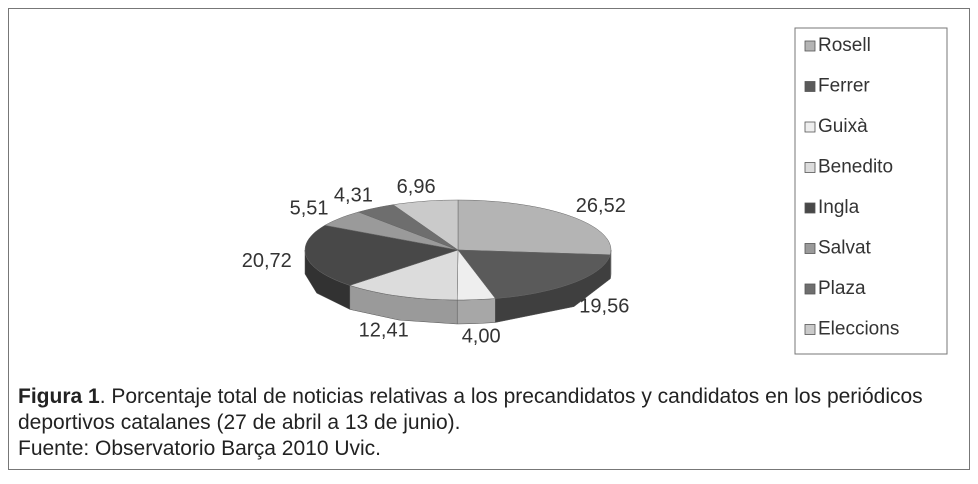 The image size is (978, 484). I want to click on caption-label: Figura 1, so click(59, 396).